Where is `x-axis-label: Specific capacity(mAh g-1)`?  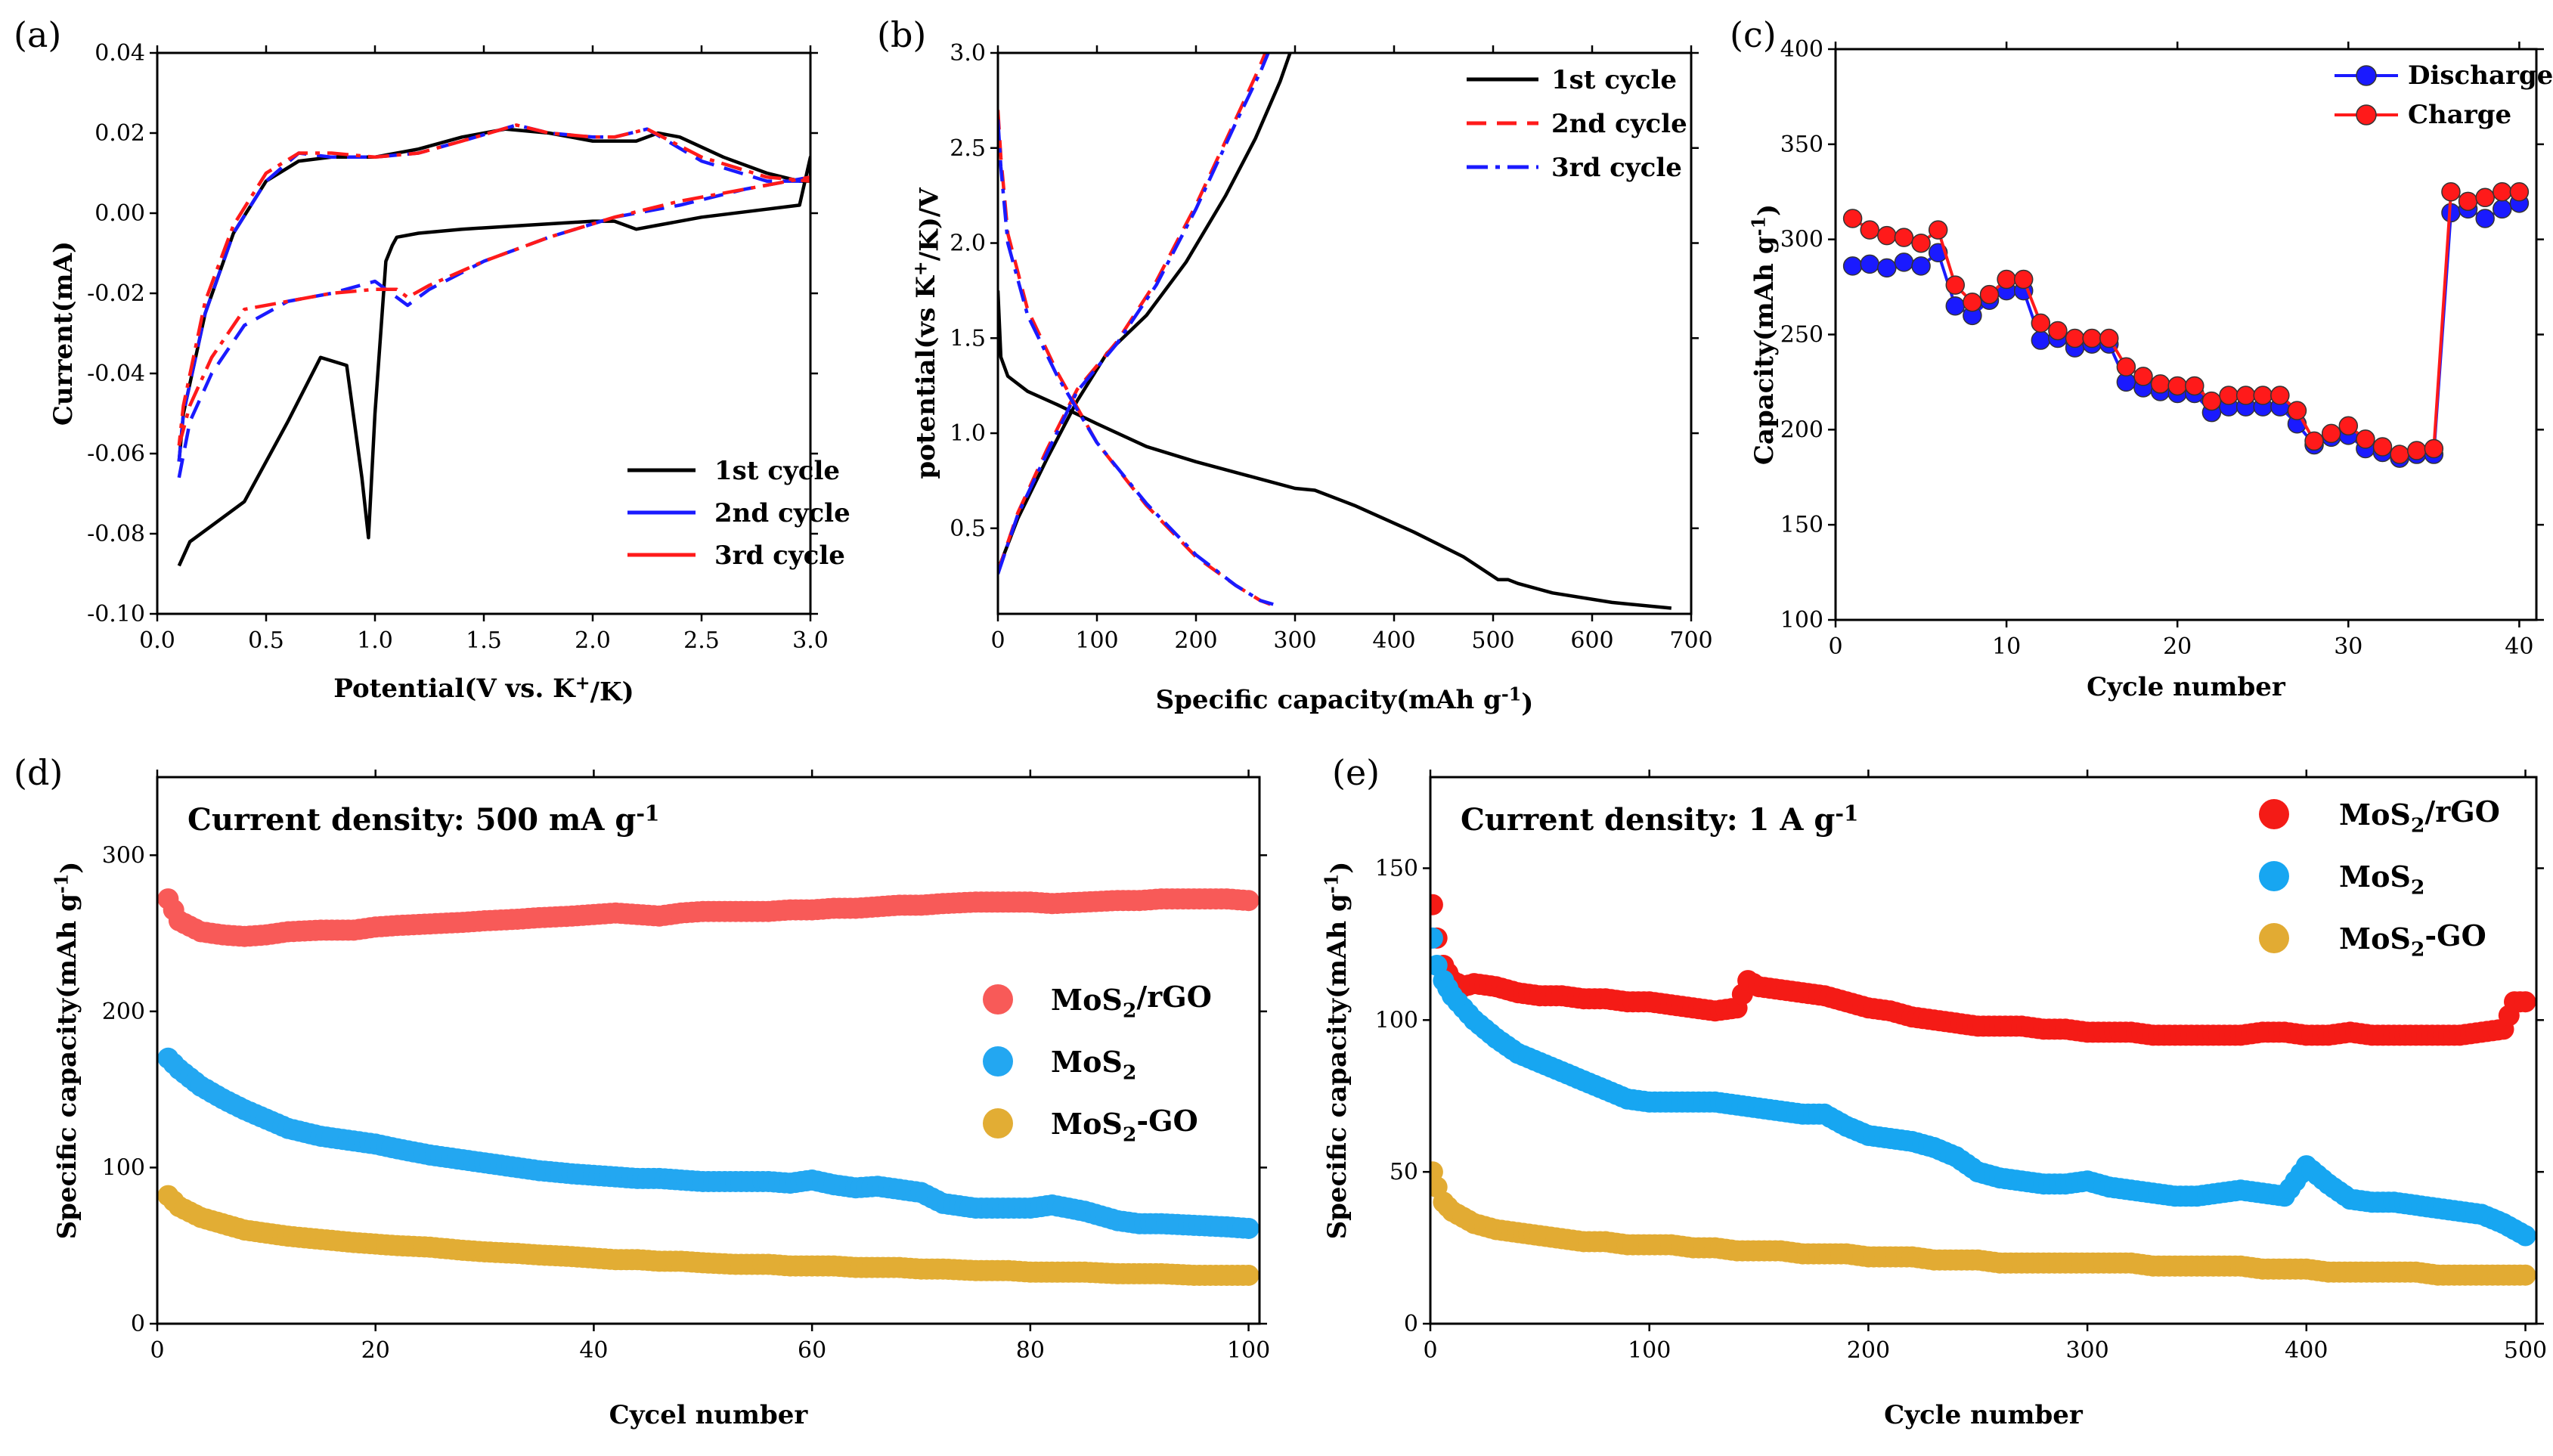
x-axis-label: Specific capacity(mAh g-1) is located at coordinates (1345, 700).